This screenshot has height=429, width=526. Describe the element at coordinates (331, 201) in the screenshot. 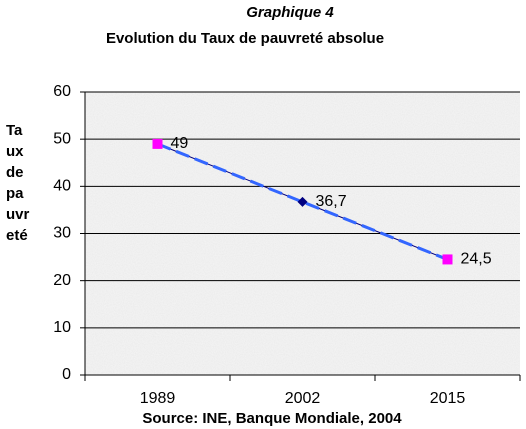

I see `data-label: 36,7` at that location.